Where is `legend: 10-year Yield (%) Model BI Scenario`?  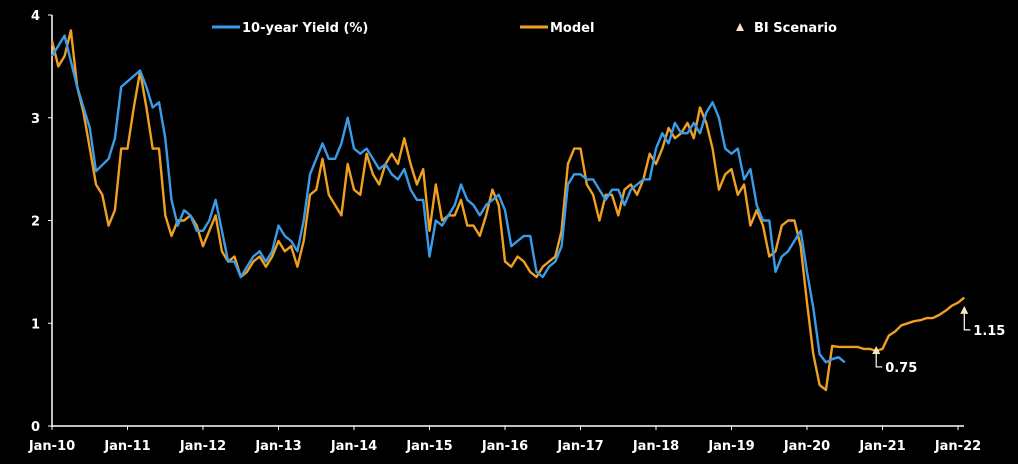 legend: 10-year Yield (%) Model BI Scenario is located at coordinates (524, 28).